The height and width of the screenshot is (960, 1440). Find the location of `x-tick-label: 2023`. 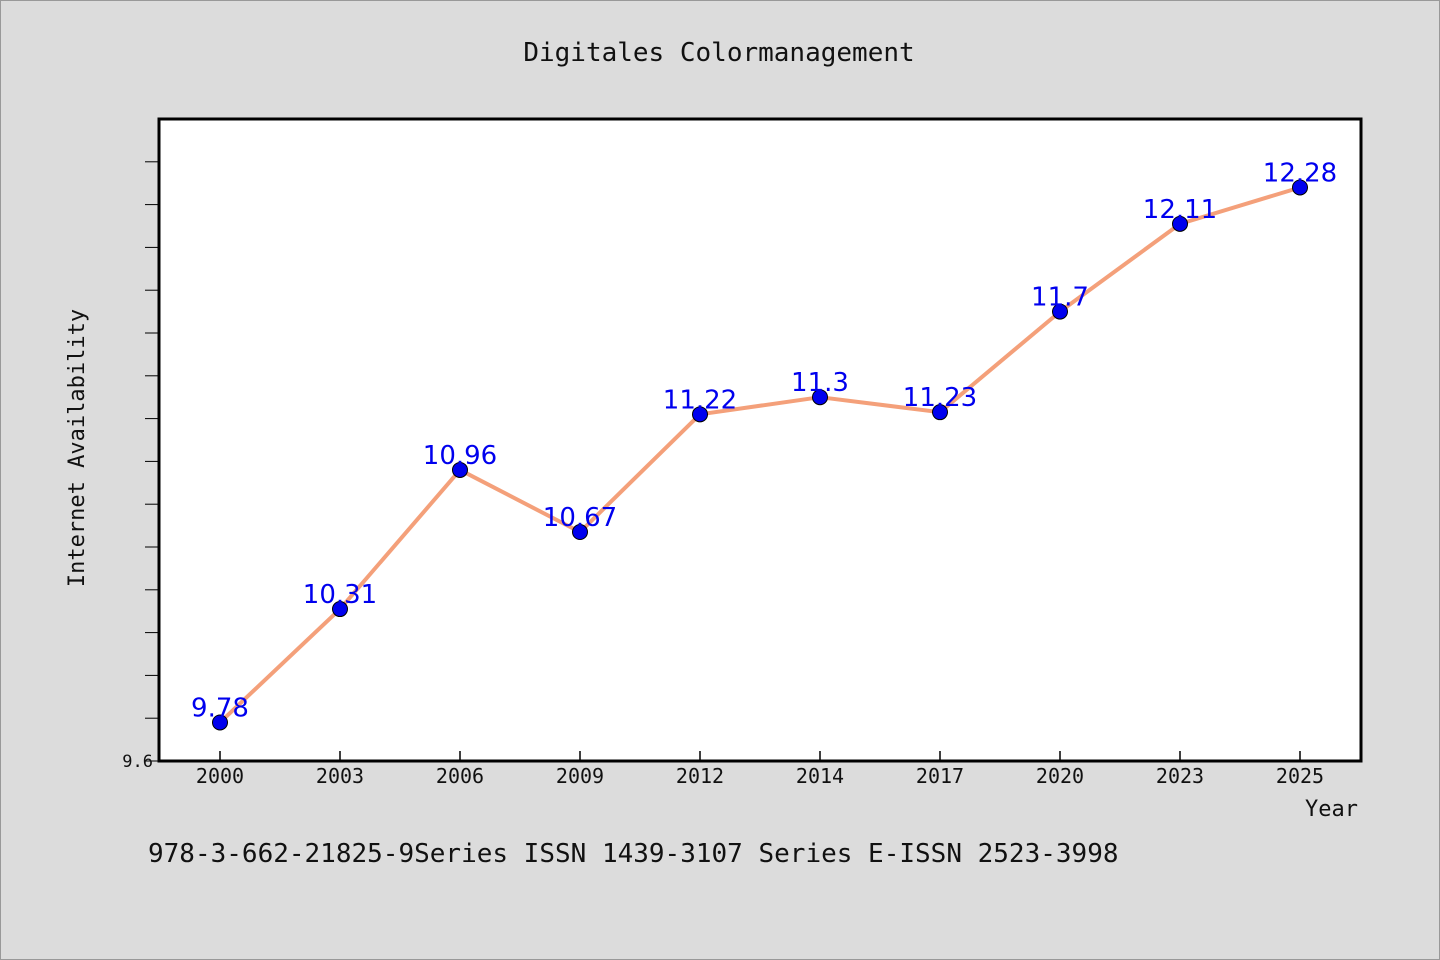

x-tick-label: 2023 is located at coordinates (1180, 776).